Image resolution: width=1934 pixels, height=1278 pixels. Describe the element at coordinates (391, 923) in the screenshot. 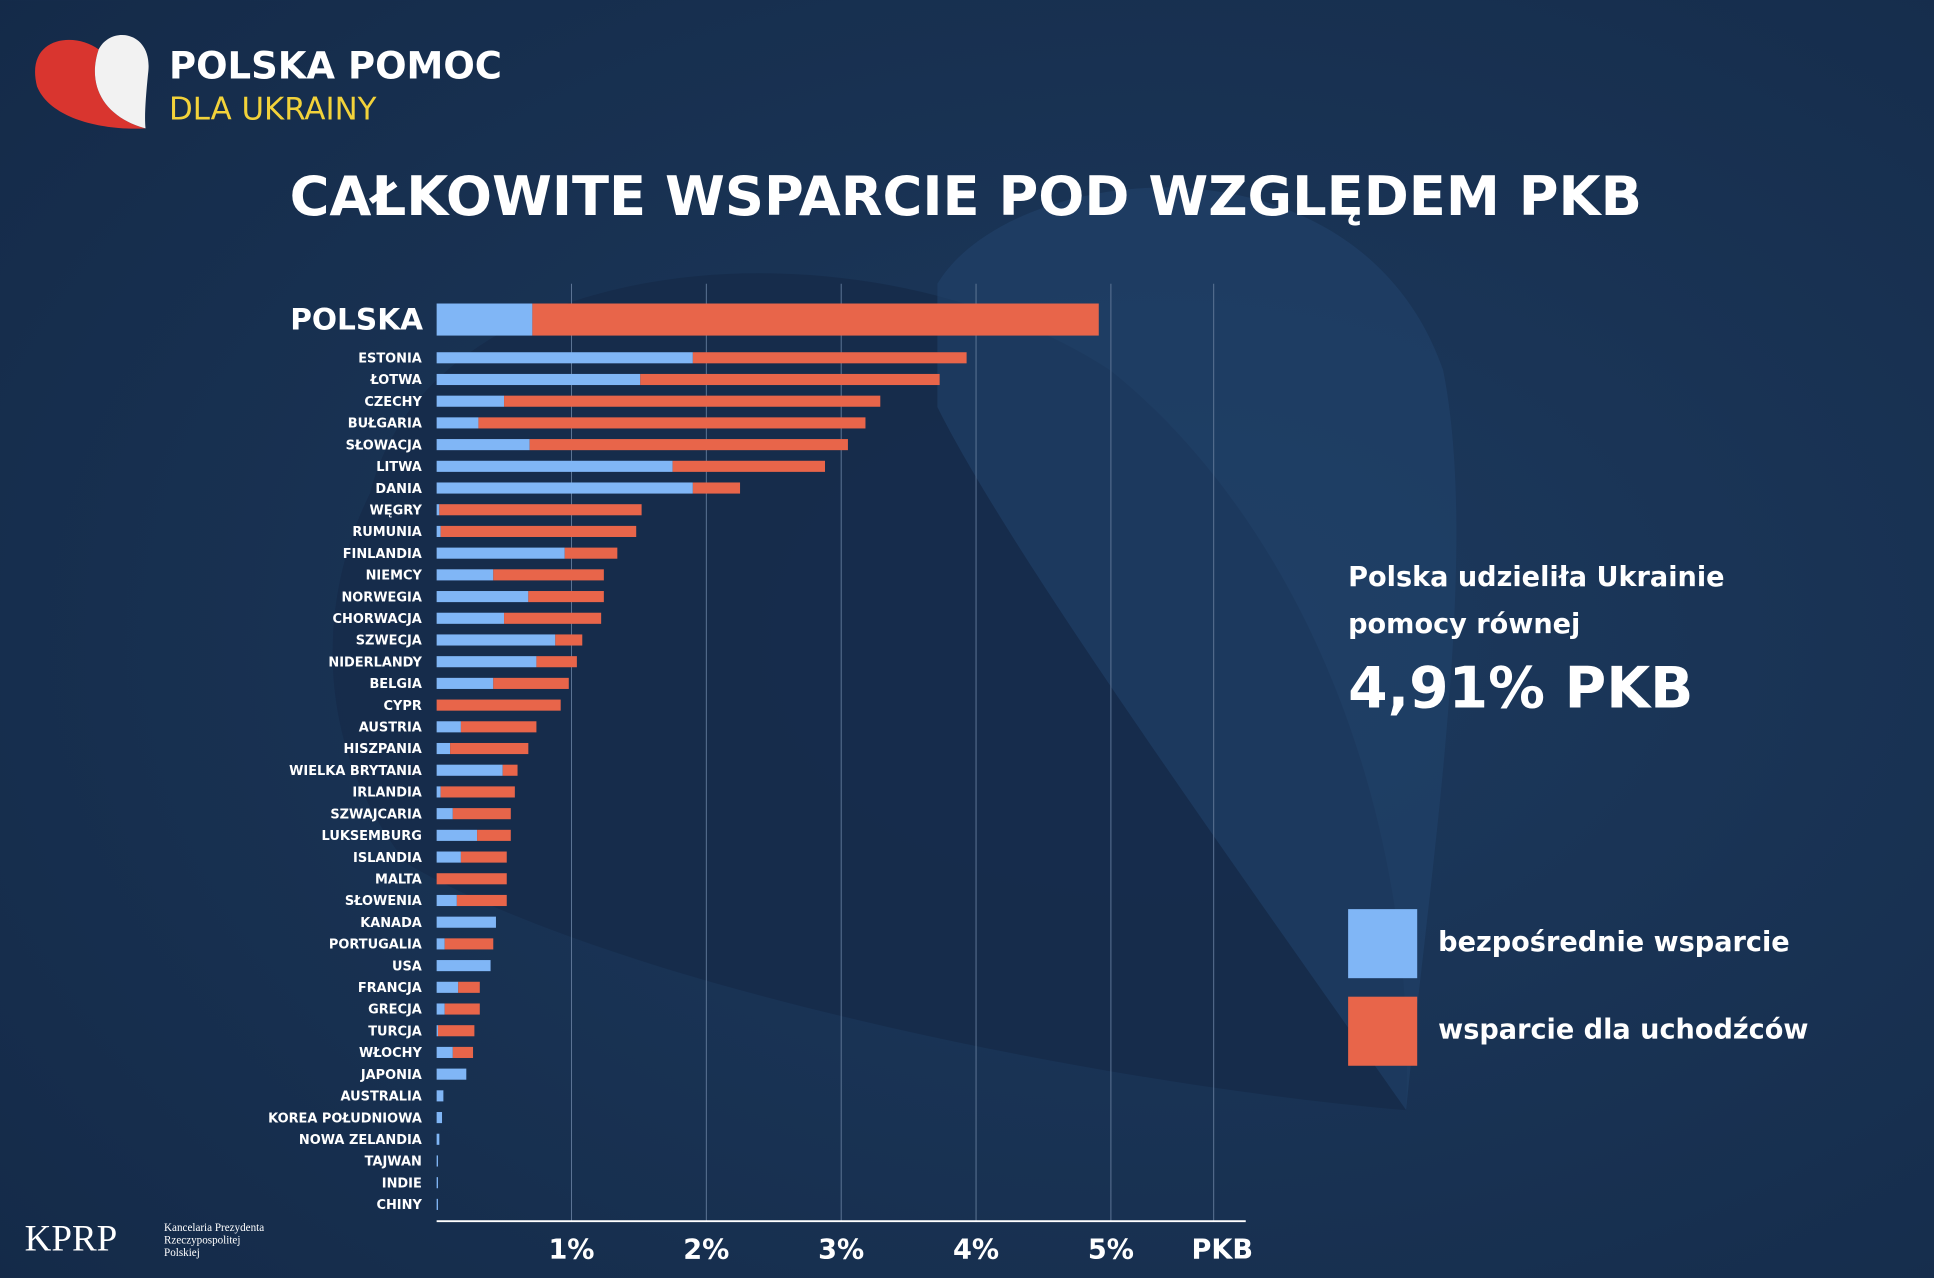

I see `y-tick-label: KANADA` at that location.